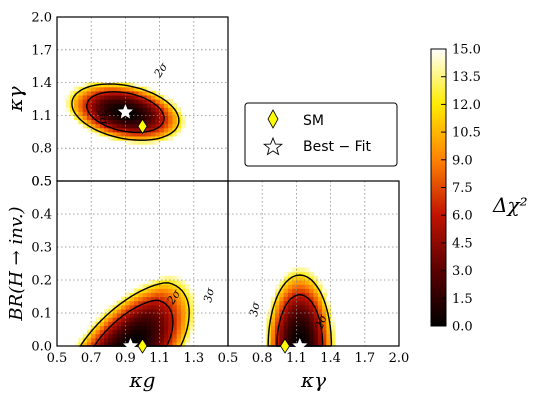  What do you see at coordinates (466, 133) in the screenshot?
I see `colorbar-tick-label: 10.5` at bounding box center [466, 133].